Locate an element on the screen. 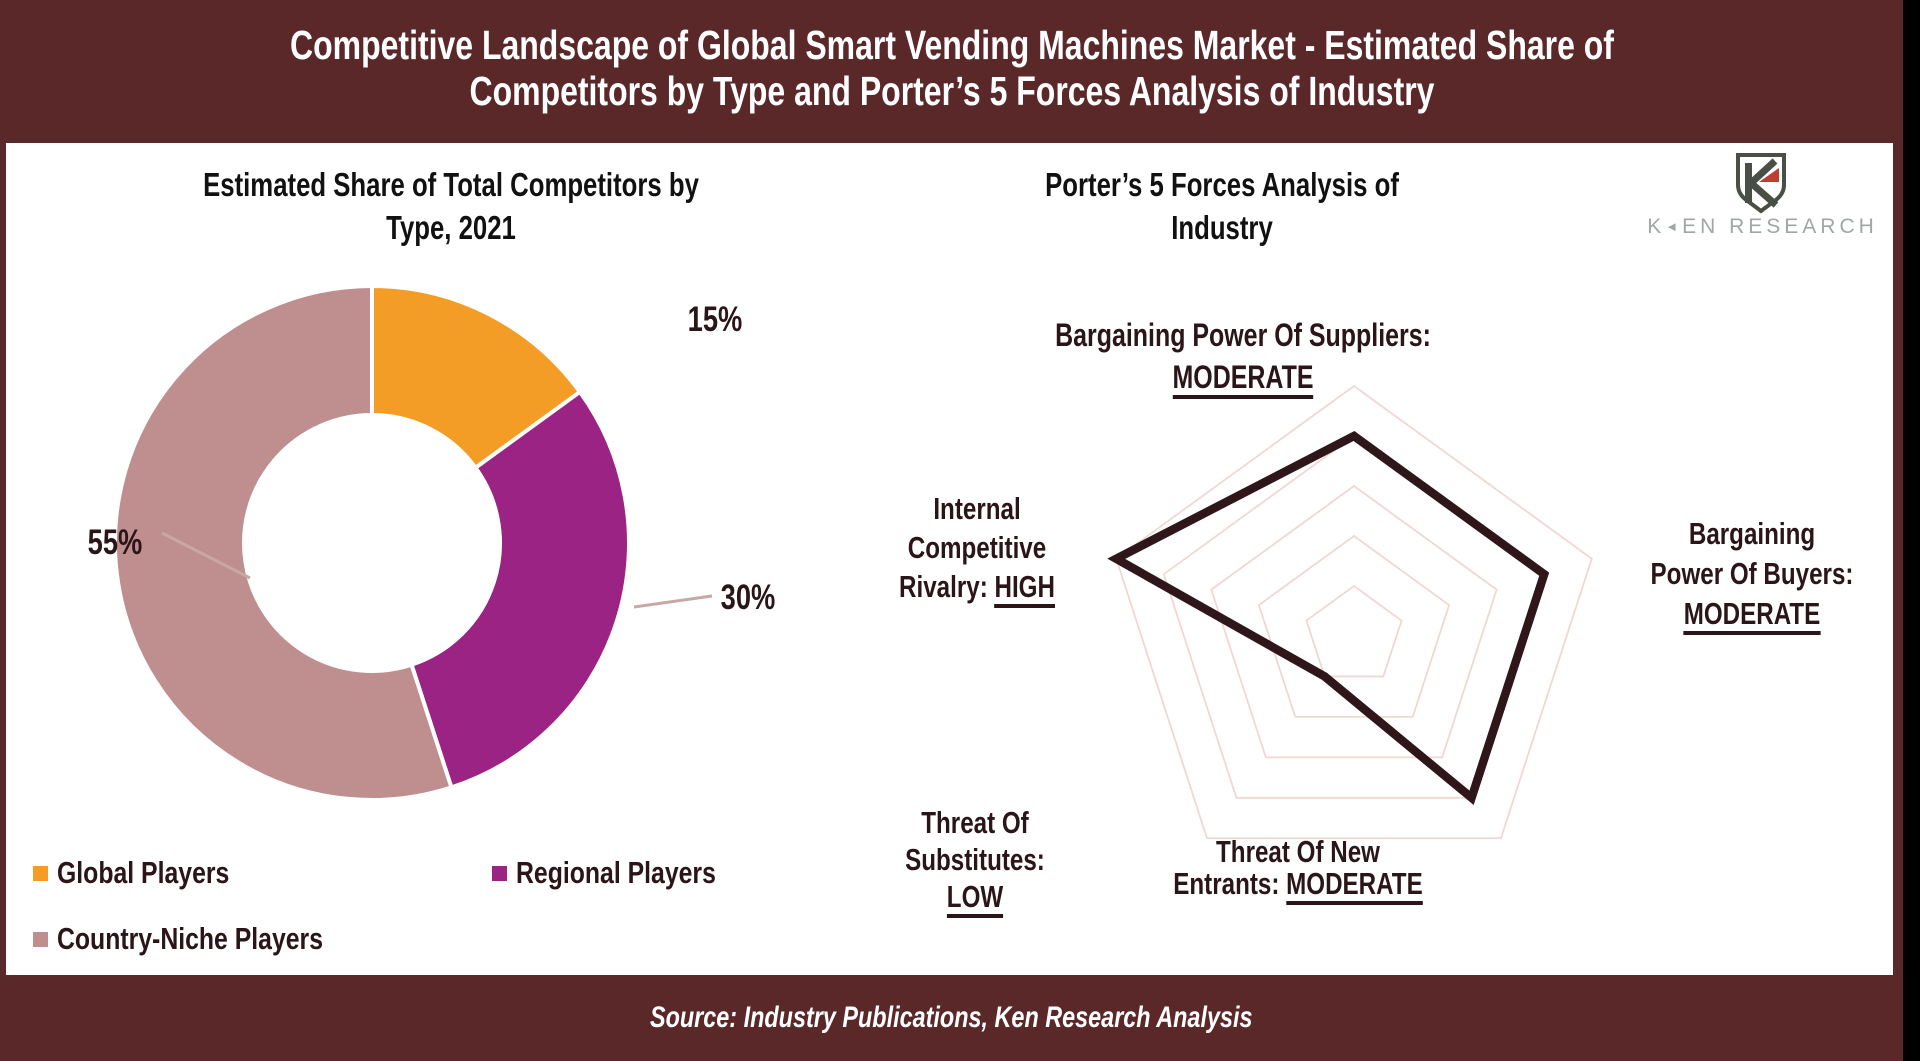 The height and width of the screenshot is (1061, 1920). logo-k-bar is located at coordinates (1748, 183).